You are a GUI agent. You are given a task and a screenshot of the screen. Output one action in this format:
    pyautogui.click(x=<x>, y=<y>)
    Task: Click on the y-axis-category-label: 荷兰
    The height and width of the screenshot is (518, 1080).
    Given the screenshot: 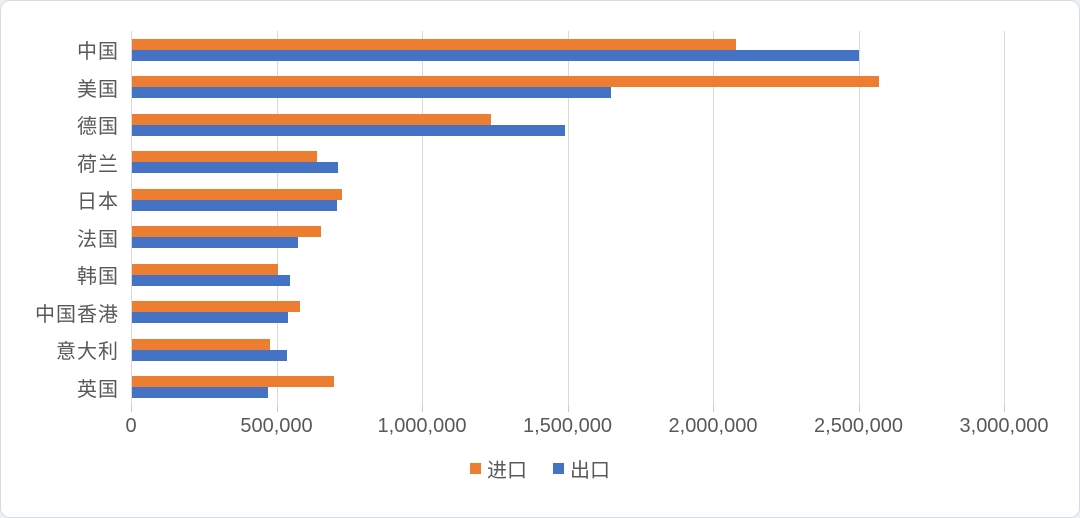 What is the action you would take?
    pyautogui.click(x=98, y=164)
    